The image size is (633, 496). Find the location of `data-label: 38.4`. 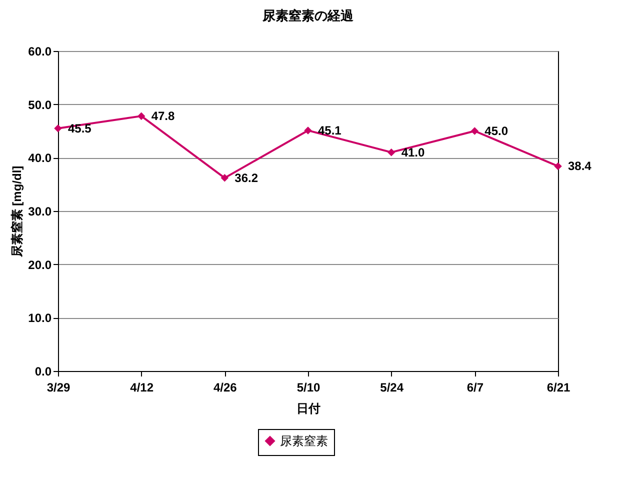

data-label: 38.4 is located at coordinates (580, 166).